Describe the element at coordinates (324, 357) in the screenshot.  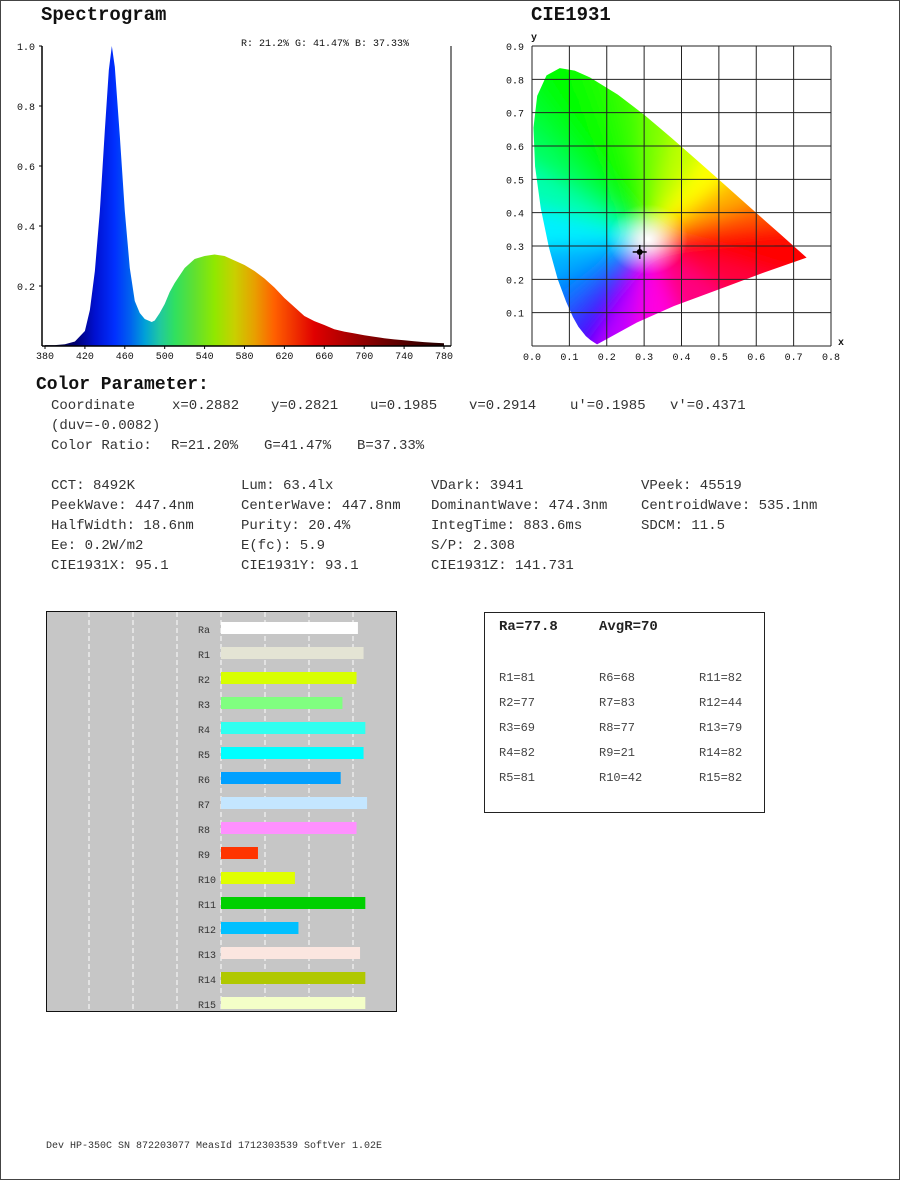
I see `x-tick-label: 660` at that location.